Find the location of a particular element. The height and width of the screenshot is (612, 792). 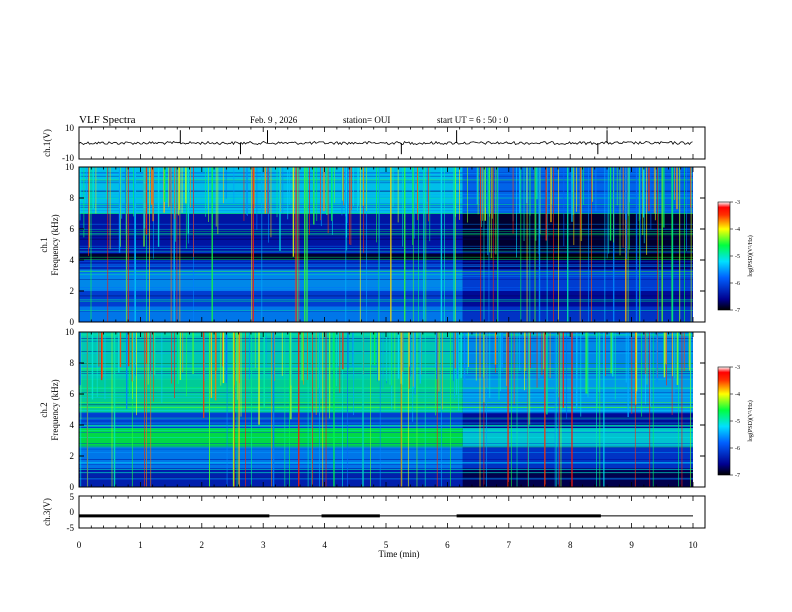

colorbar-ch2-gradient is located at coordinates (724, 421).